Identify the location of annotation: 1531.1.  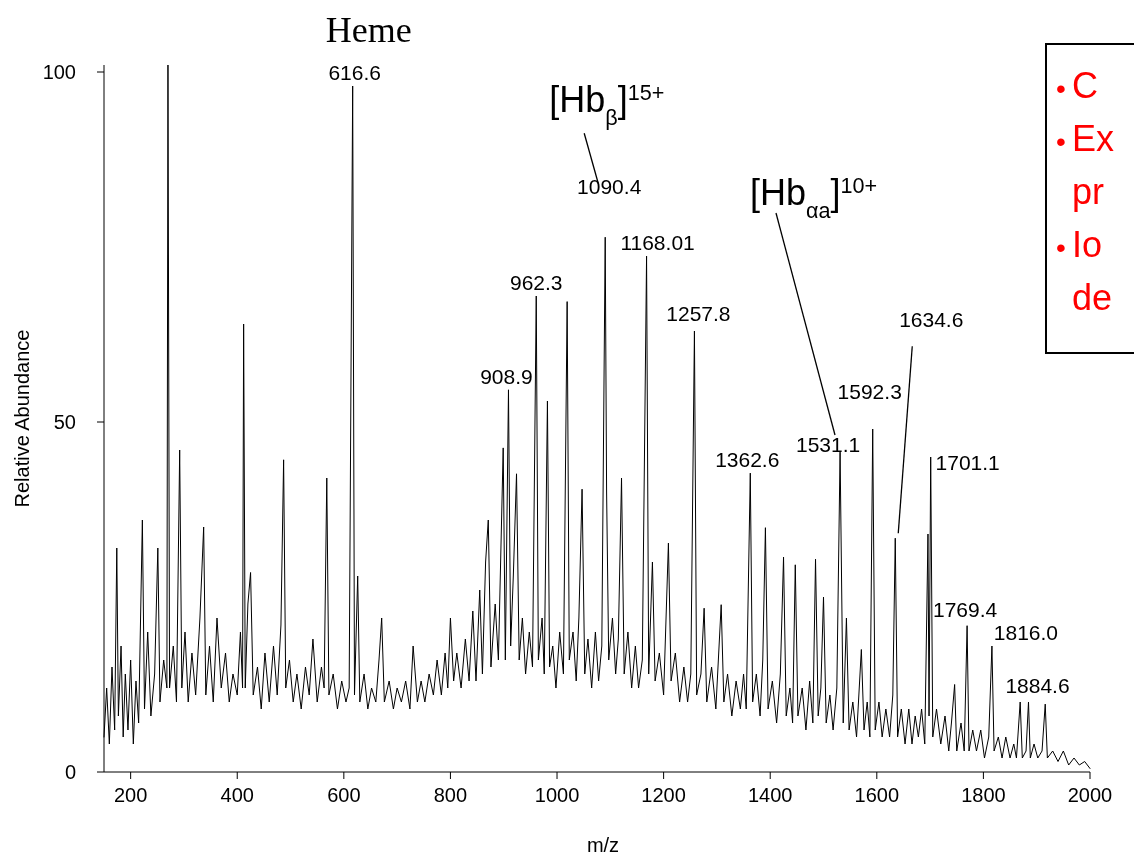
(828, 445).